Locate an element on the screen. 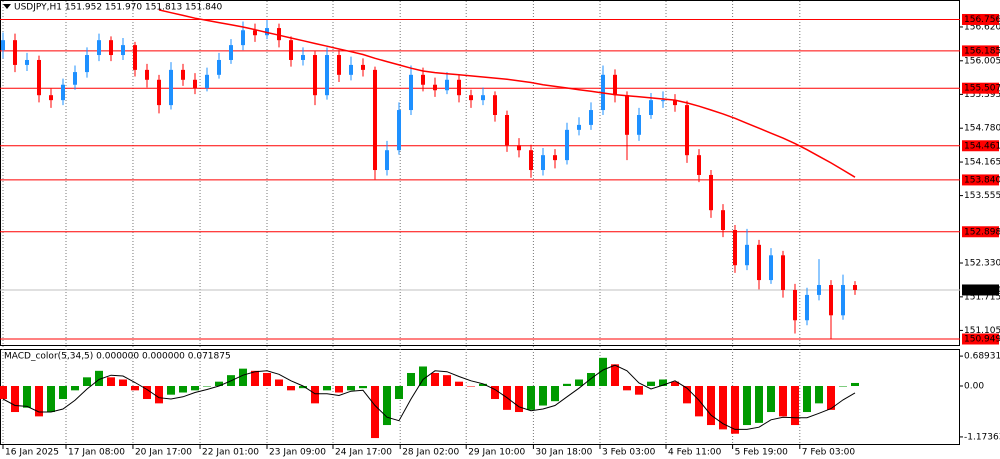 The height and width of the screenshot is (459, 1000). level-label: 155.507 is located at coordinates (982, 89).